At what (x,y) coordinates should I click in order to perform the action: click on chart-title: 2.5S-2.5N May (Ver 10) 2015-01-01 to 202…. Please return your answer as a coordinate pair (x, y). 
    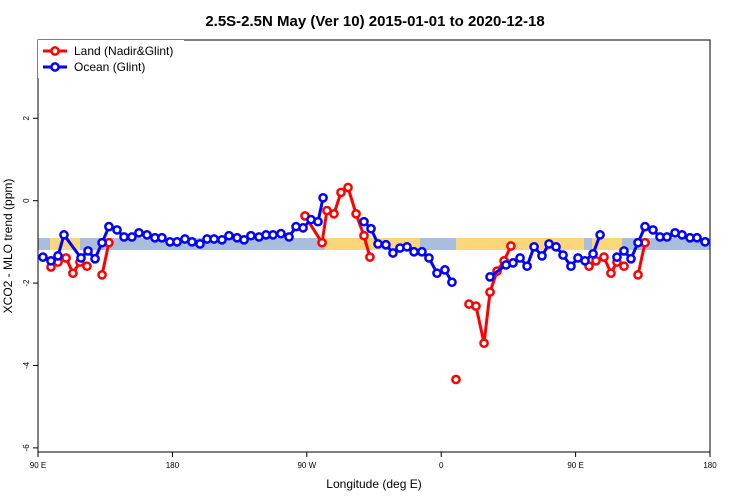
    Looking at the image, I should click on (374, 21).